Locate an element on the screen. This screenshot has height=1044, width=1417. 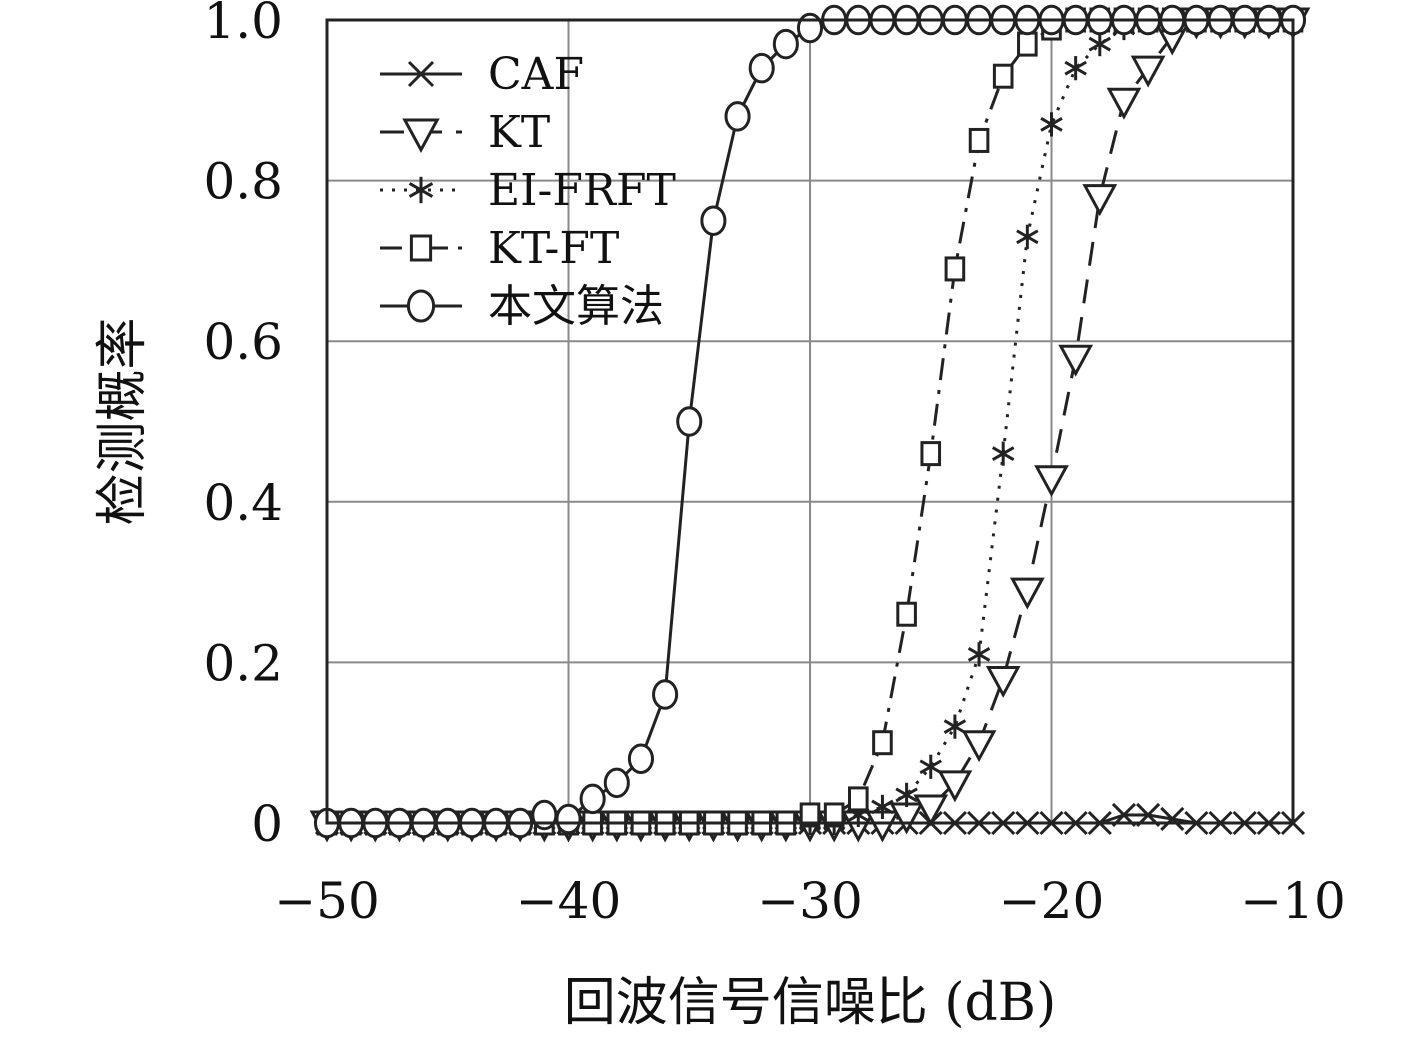
legend-label: KT is located at coordinates (519, 132).